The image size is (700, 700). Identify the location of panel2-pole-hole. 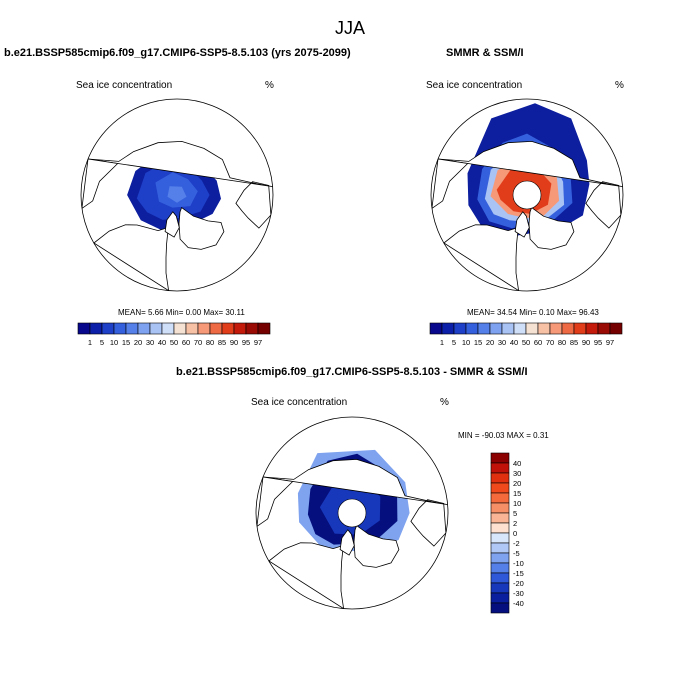
(527, 195).